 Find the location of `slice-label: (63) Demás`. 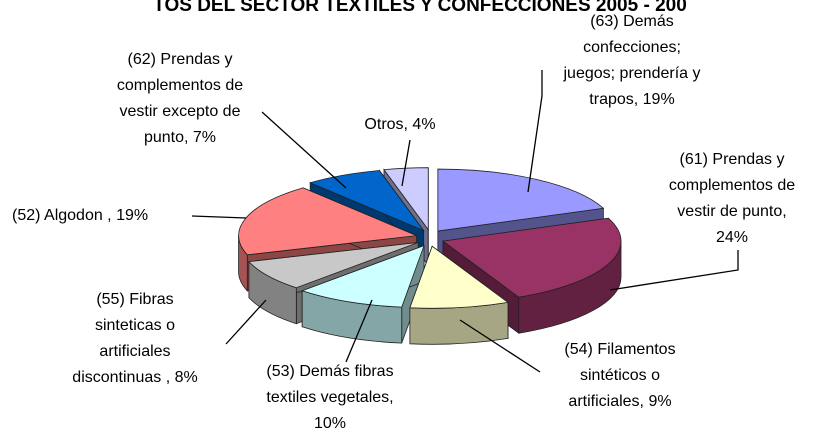

slice-label: (63) Demás is located at coordinates (632, 21).